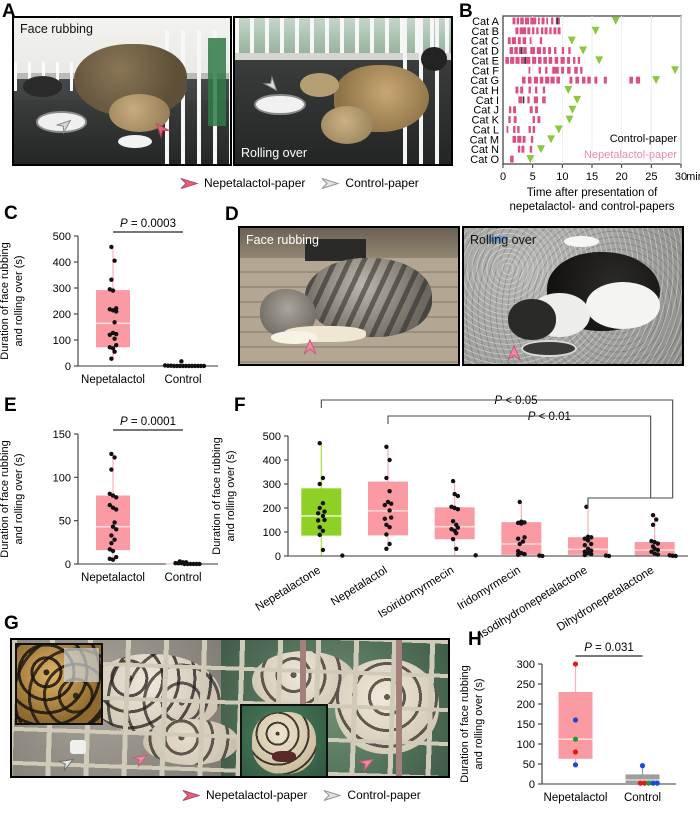  I want to click on svg-text: P < 0.05, so click(515, 401).